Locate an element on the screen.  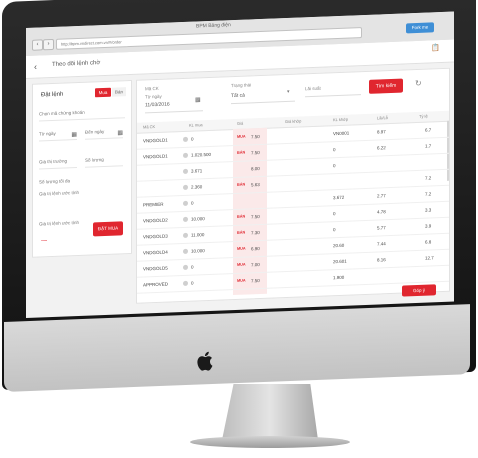
fork-button: Fork me is located at coordinates (420, 28).